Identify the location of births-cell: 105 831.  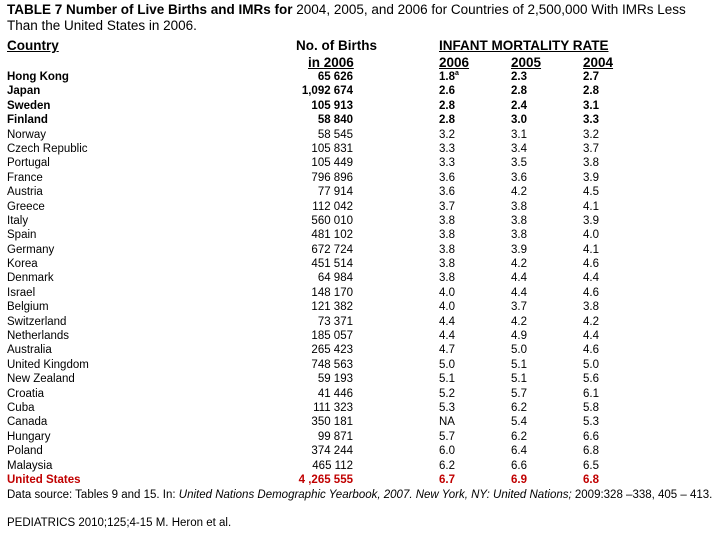
(332, 148).